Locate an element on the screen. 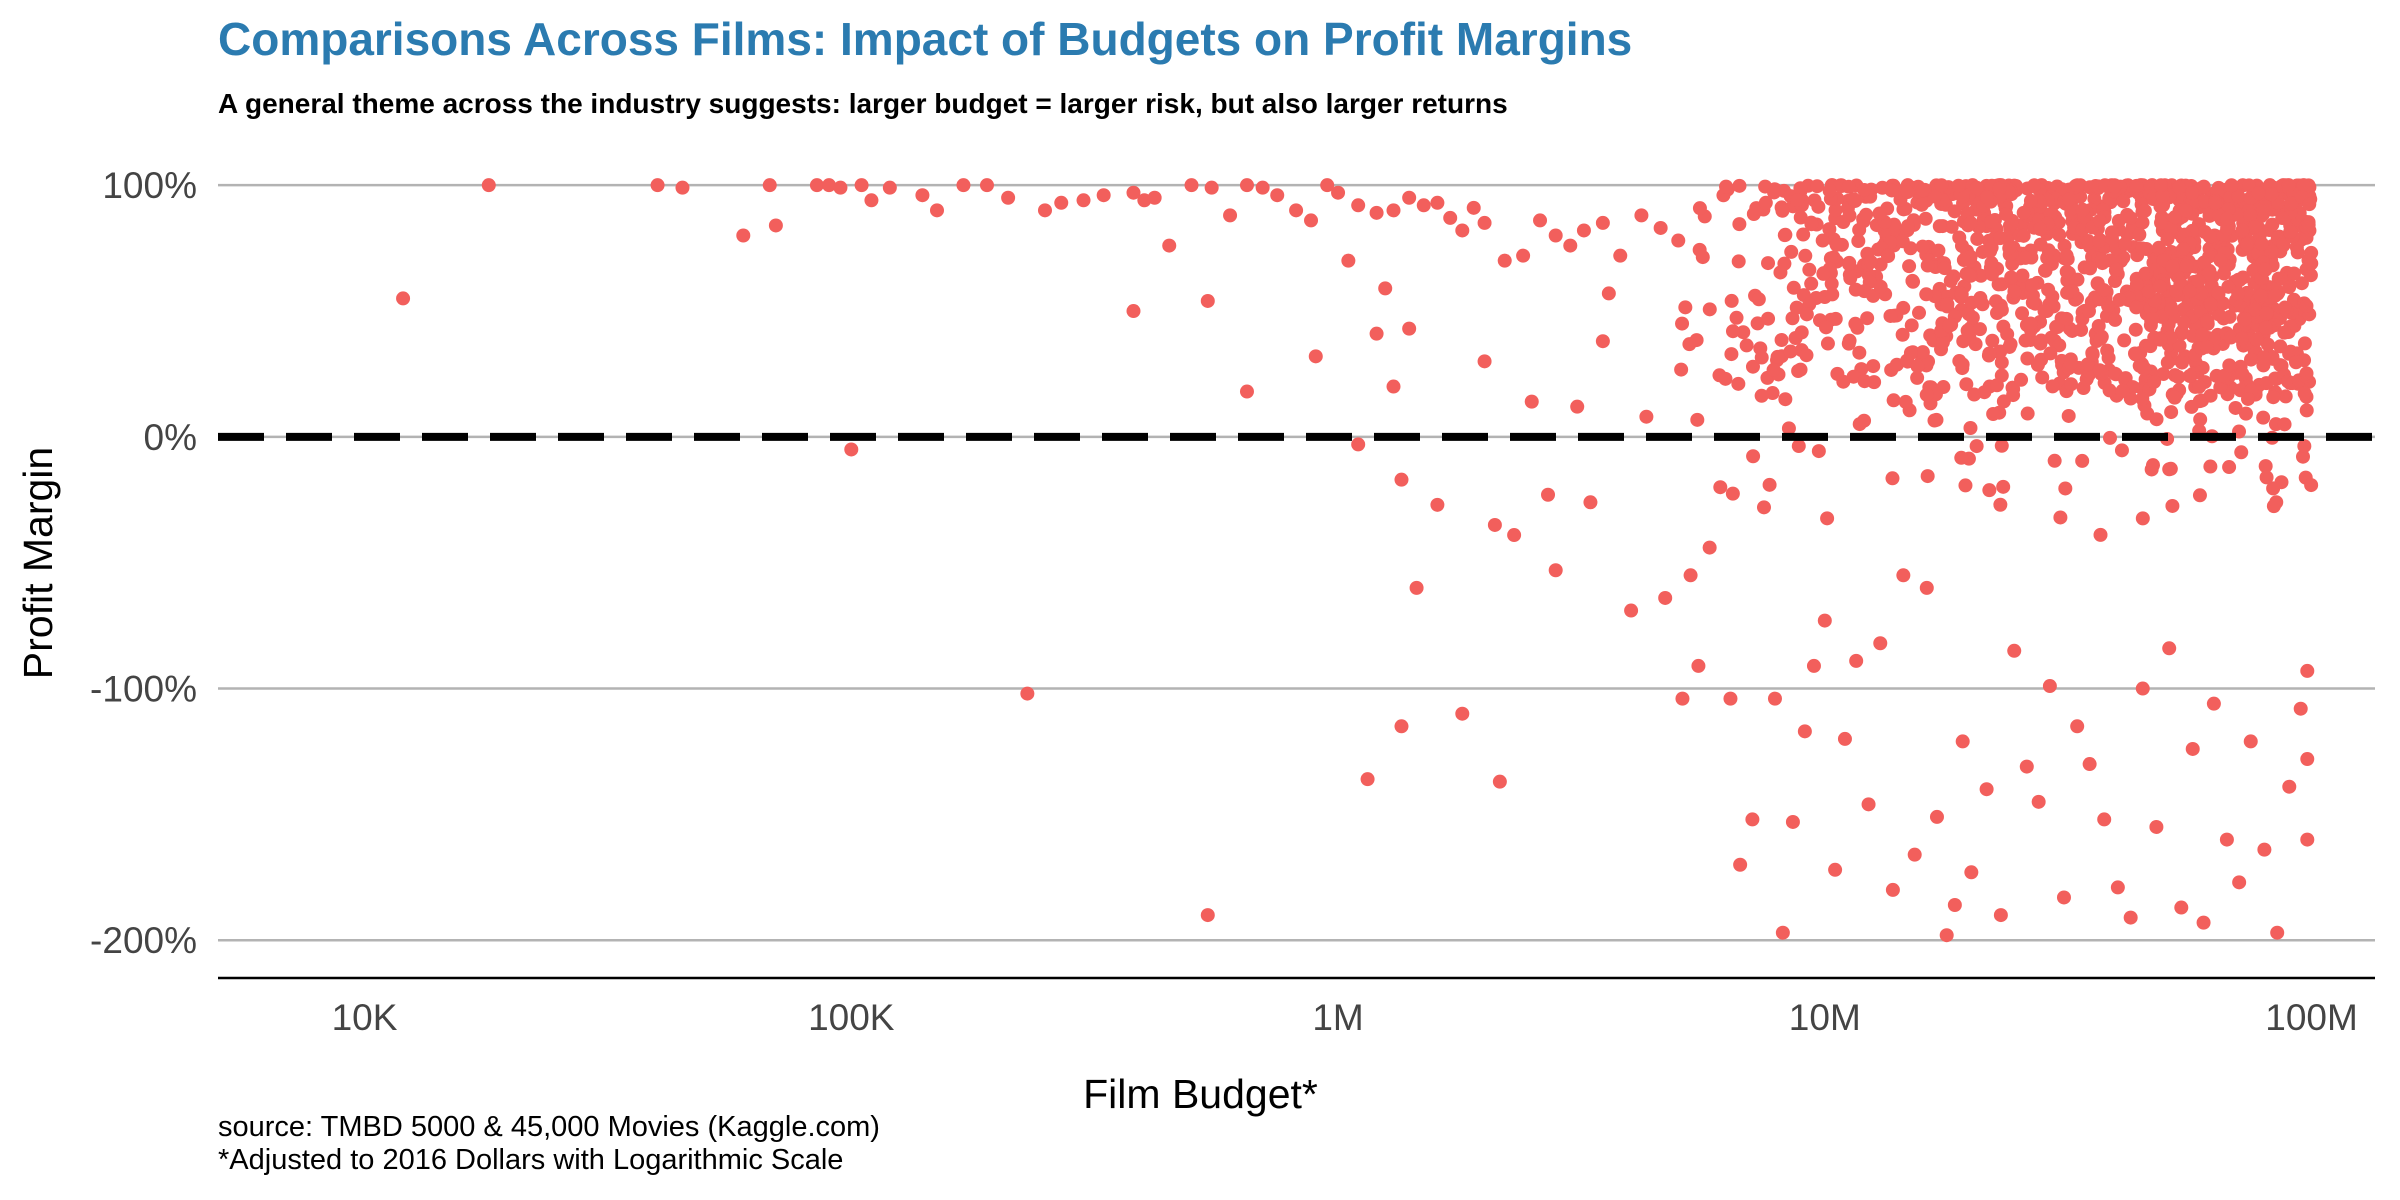 The height and width of the screenshot is (1200, 2400). x-tick-label: 10K is located at coordinates (365, 1017).